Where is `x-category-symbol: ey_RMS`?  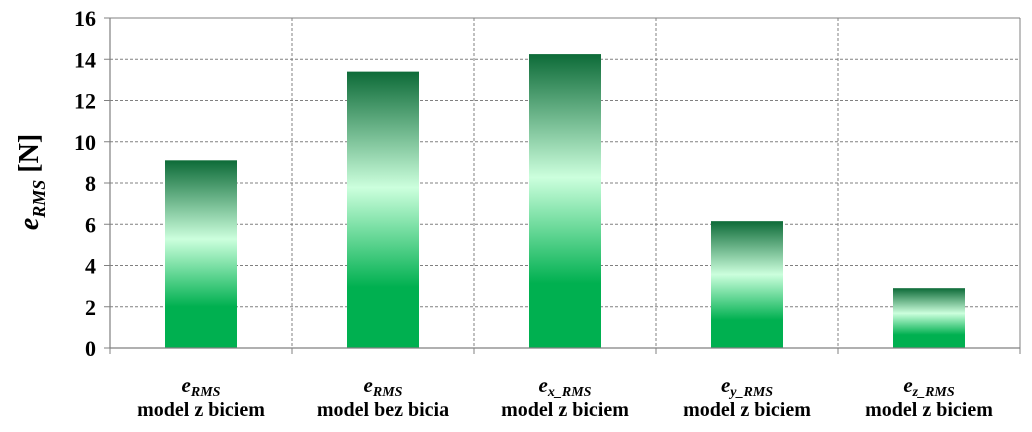
x-category-symbol: ey_RMS is located at coordinates (747, 386).